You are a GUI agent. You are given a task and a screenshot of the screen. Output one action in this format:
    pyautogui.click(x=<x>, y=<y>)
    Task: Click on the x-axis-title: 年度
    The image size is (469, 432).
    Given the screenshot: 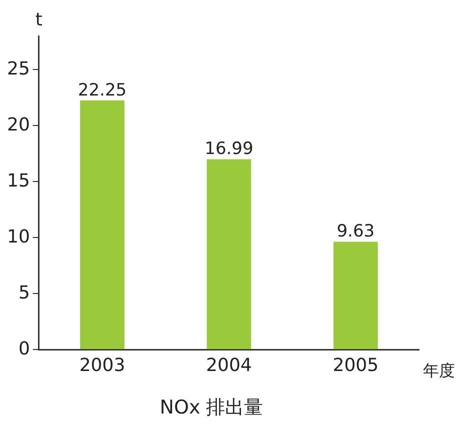 What is the action you would take?
    pyautogui.click(x=439, y=370)
    